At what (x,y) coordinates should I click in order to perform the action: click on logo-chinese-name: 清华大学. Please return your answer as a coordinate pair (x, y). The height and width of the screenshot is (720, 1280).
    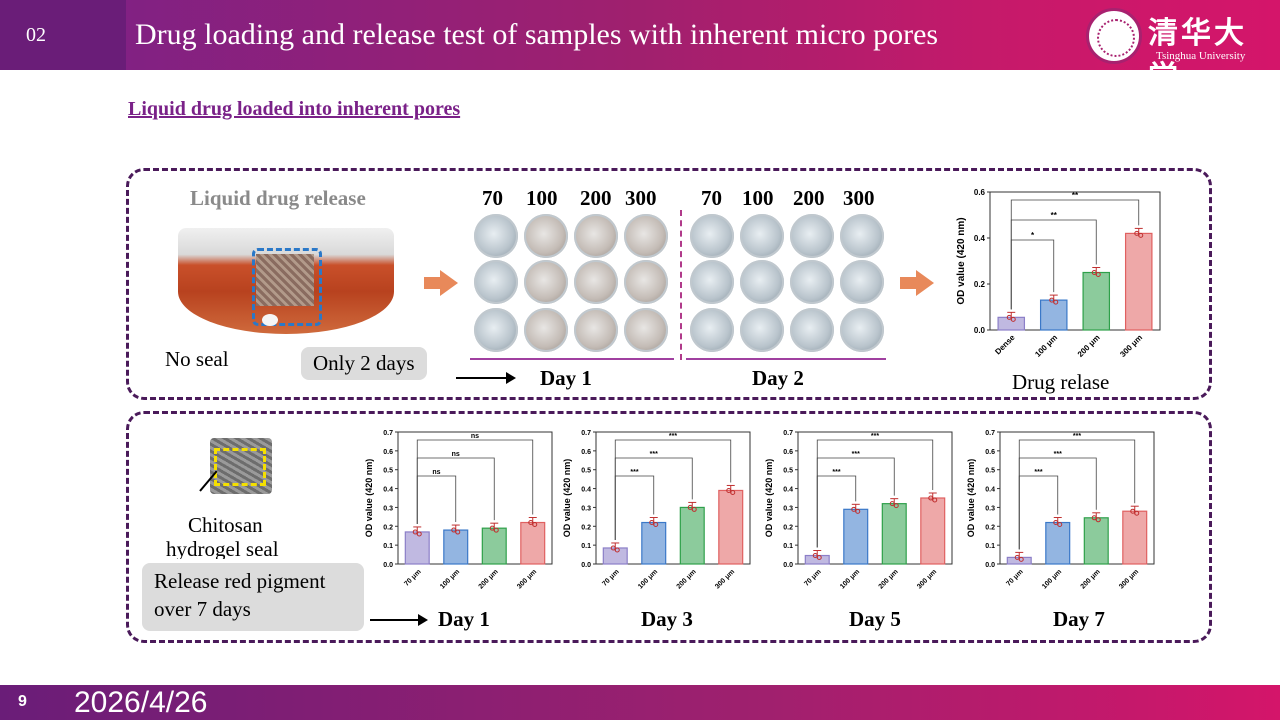
    Looking at the image, I should click on (1197, 55).